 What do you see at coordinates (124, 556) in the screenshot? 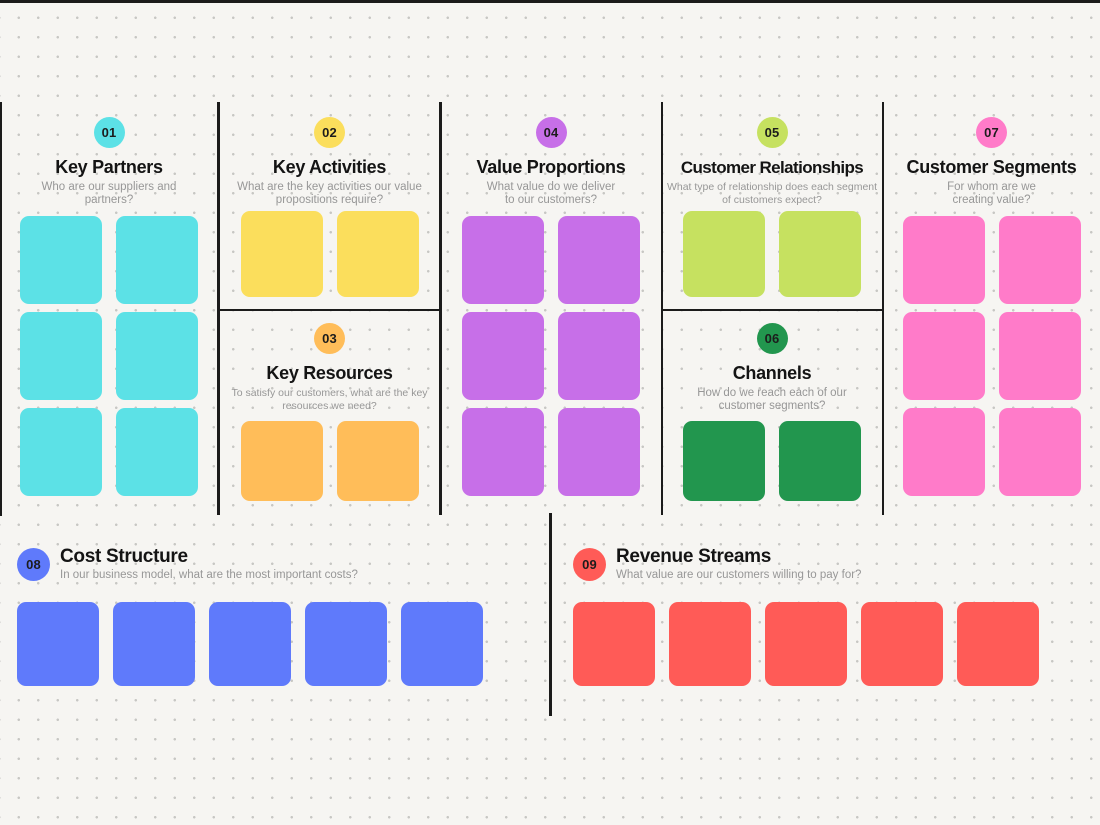
I see `section-title: Cost Structure` at bounding box center [124, 556].